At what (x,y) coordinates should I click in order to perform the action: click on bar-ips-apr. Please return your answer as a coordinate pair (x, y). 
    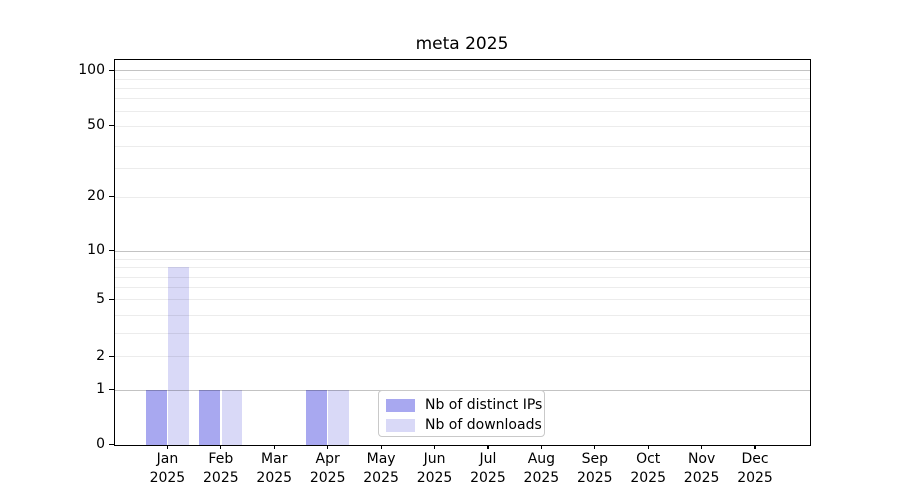
    Looking at the image, I should click on (316, 417).